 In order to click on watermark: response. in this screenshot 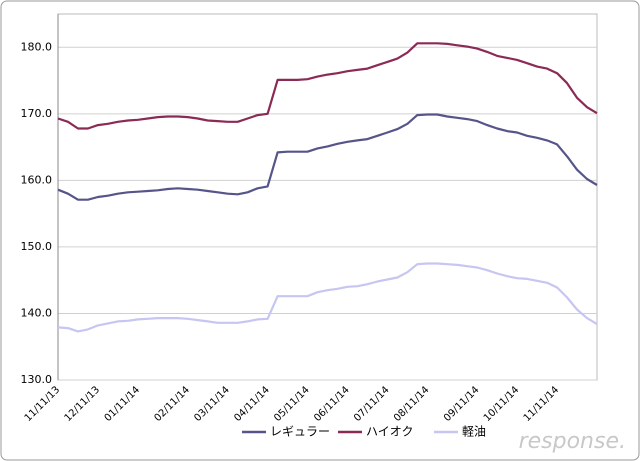, I will do `click(572, 441)`.